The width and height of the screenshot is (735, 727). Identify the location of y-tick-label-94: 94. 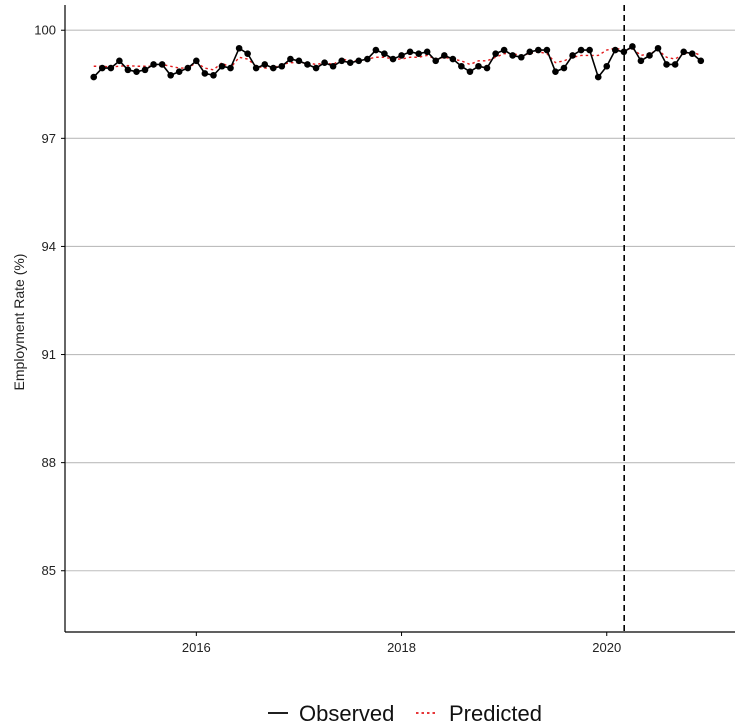
(49, 246).